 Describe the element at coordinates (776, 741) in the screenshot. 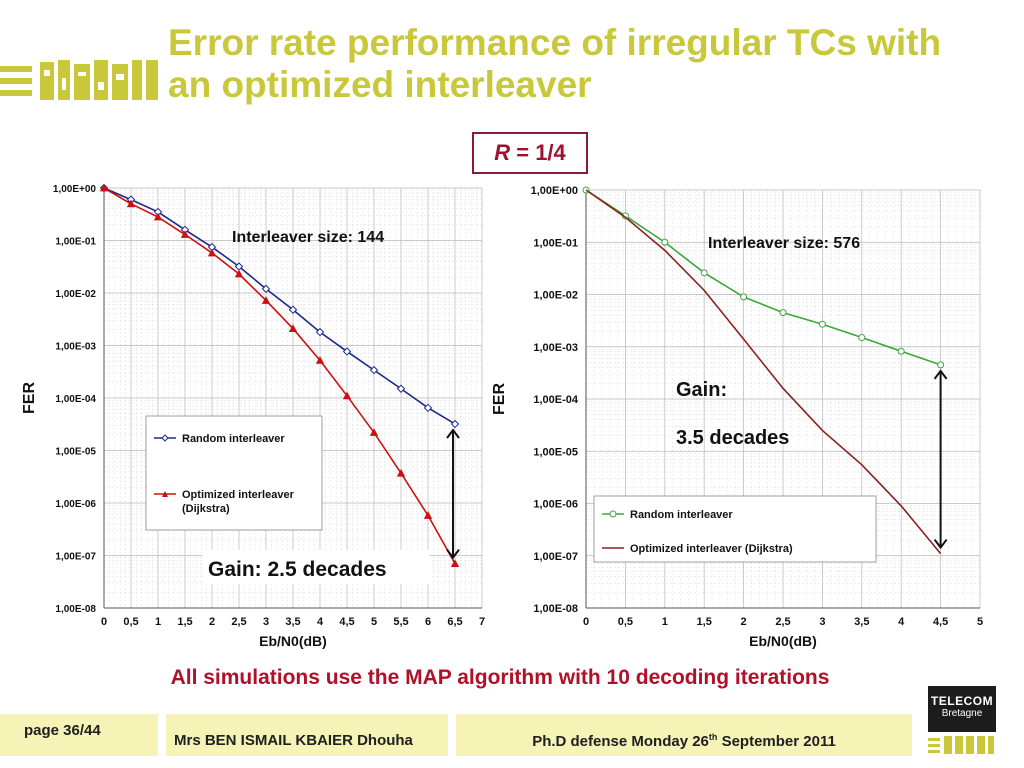

I see `defense-post: September 2011` at that location.